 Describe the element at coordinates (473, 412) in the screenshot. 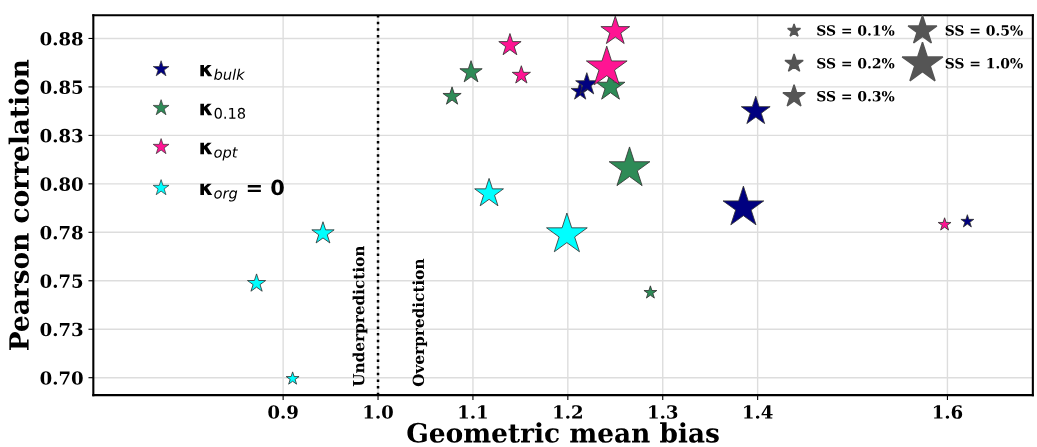

I see `x-tick-label: 1.1` at that location.